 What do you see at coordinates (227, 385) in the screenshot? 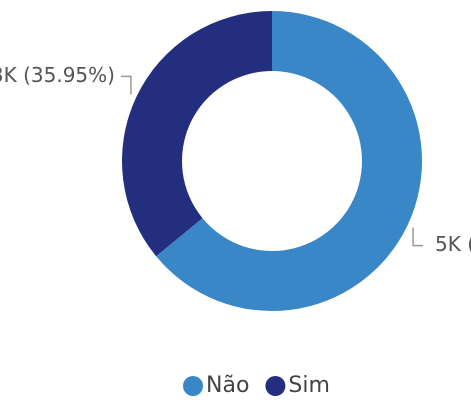
I see `legend-label: Não` at bounding box center [227, 385].